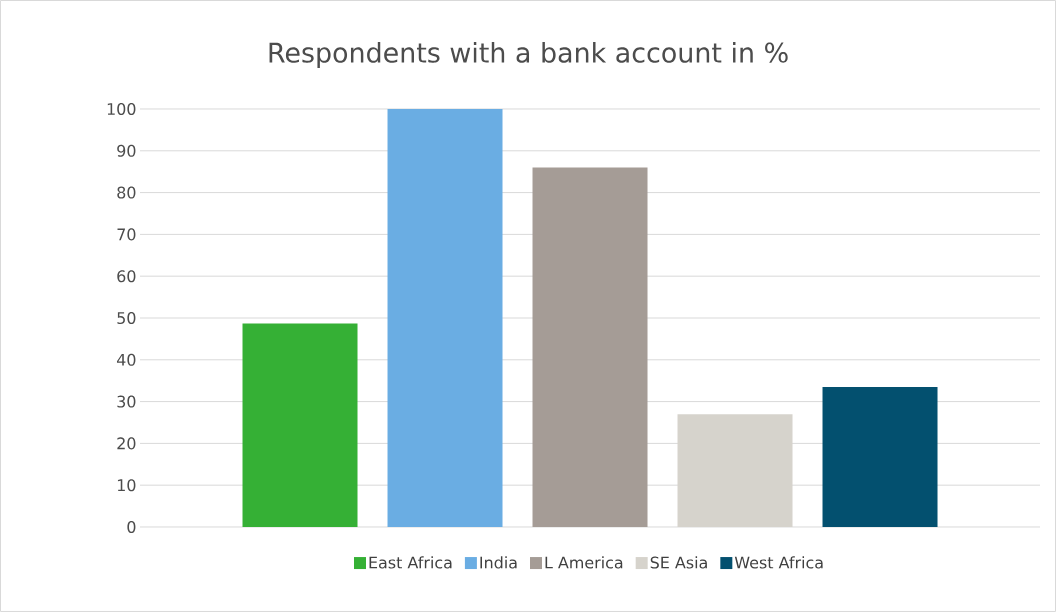 The height and width of the screenshot is (612, 1056). What do you see at coordinates (678, 562) in the screenshot?
I see `legend-label: SE Asia` at bounding box center [678, 562].